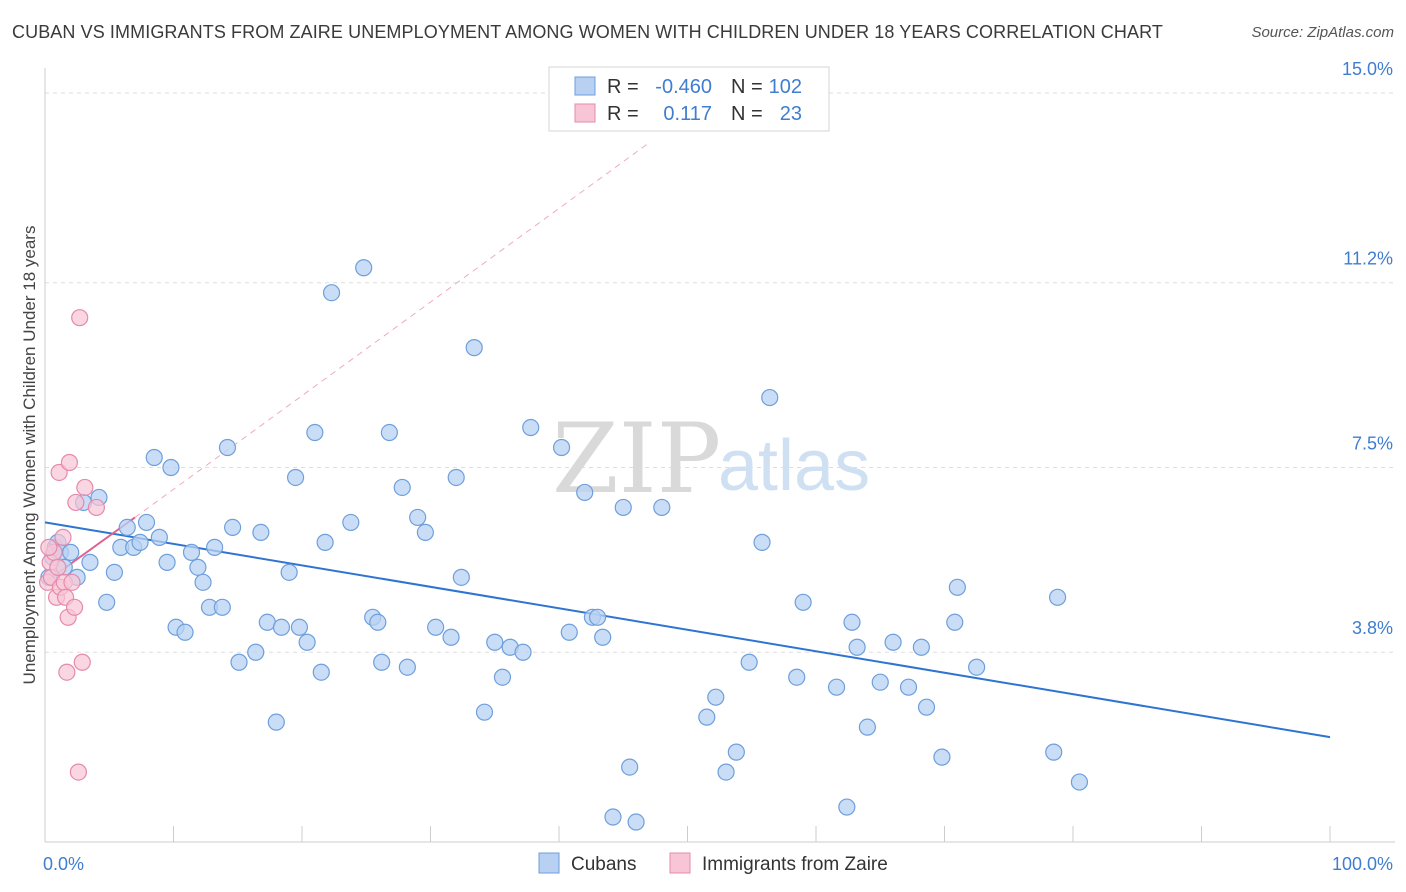 Image resolution: width=1406 pixels, height=892 pixels. I want to click on y-tick-label-2: 11.2%, so click(1368, 259).